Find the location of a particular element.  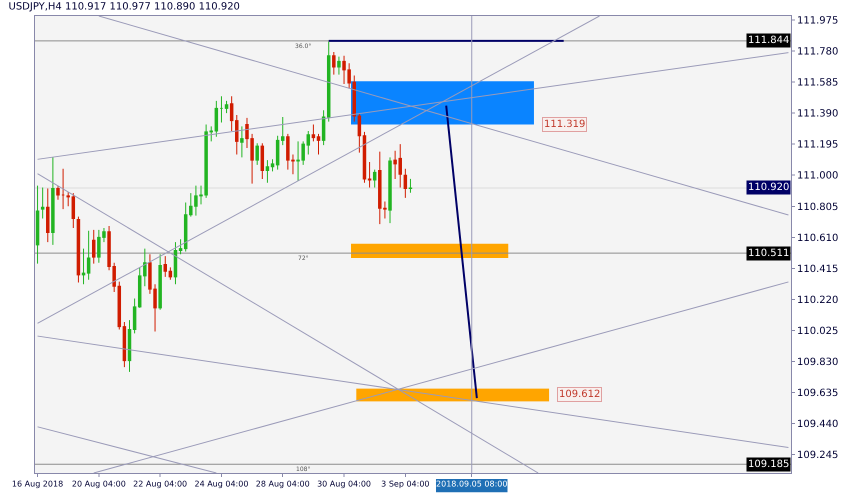

x-tick-label: 24 Aug 04:00 is located at coordinates (221, 484).